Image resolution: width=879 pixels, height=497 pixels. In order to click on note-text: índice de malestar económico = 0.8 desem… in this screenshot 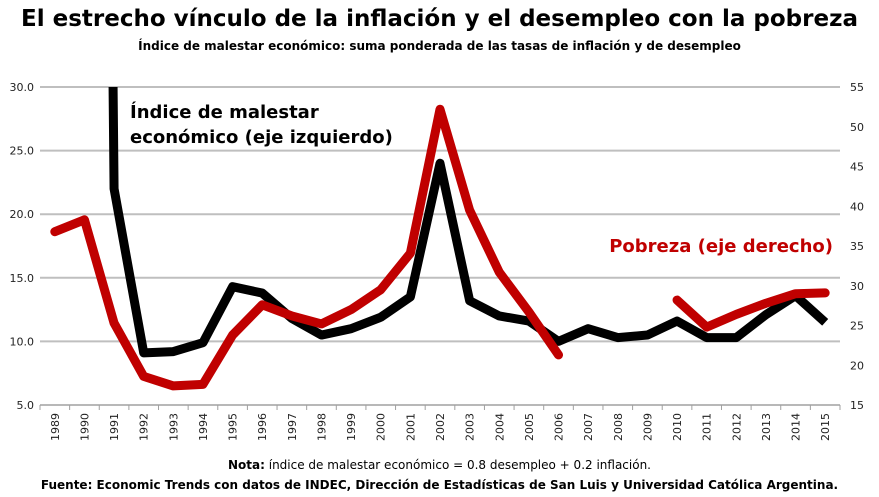, I will do `click(457, 465)`.